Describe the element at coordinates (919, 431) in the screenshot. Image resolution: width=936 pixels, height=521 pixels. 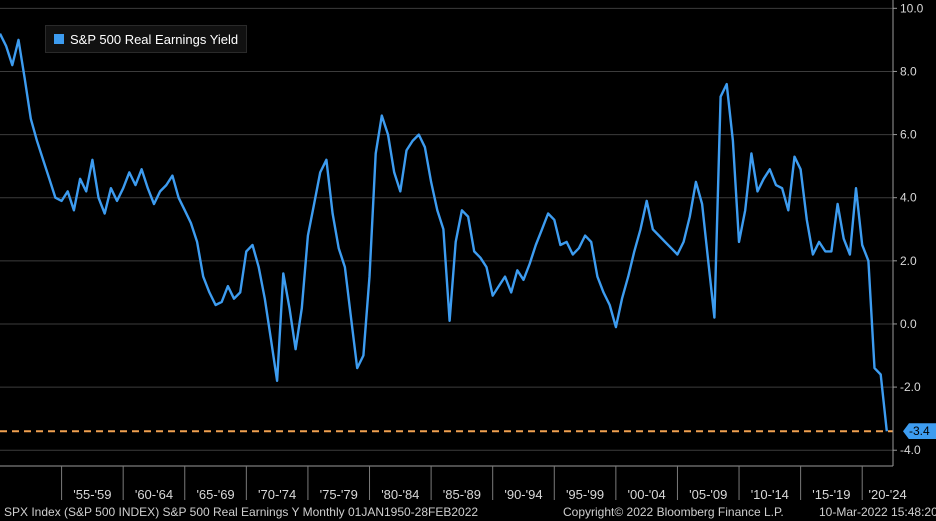
I see `last-value-badge: -3.4` at that location.